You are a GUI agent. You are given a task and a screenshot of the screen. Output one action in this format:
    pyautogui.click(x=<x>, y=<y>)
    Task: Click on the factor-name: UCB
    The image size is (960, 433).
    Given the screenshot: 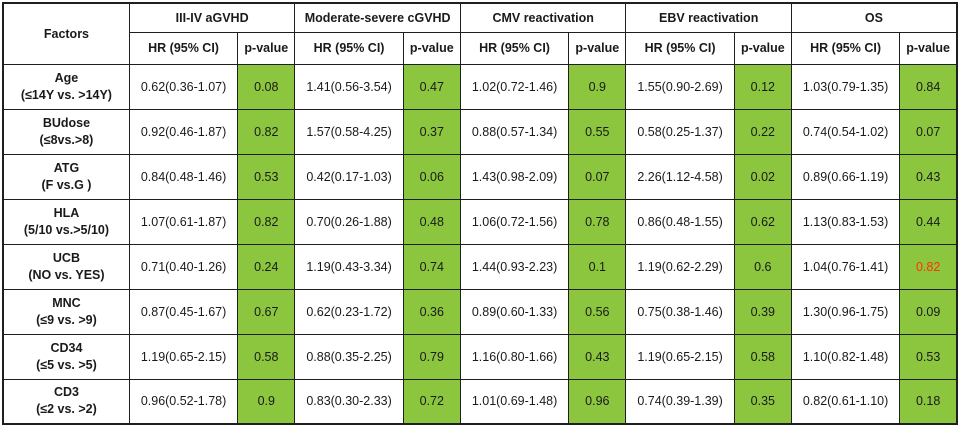 What is the action you would take?
    pyautogui.click(x=66, y=257)
    